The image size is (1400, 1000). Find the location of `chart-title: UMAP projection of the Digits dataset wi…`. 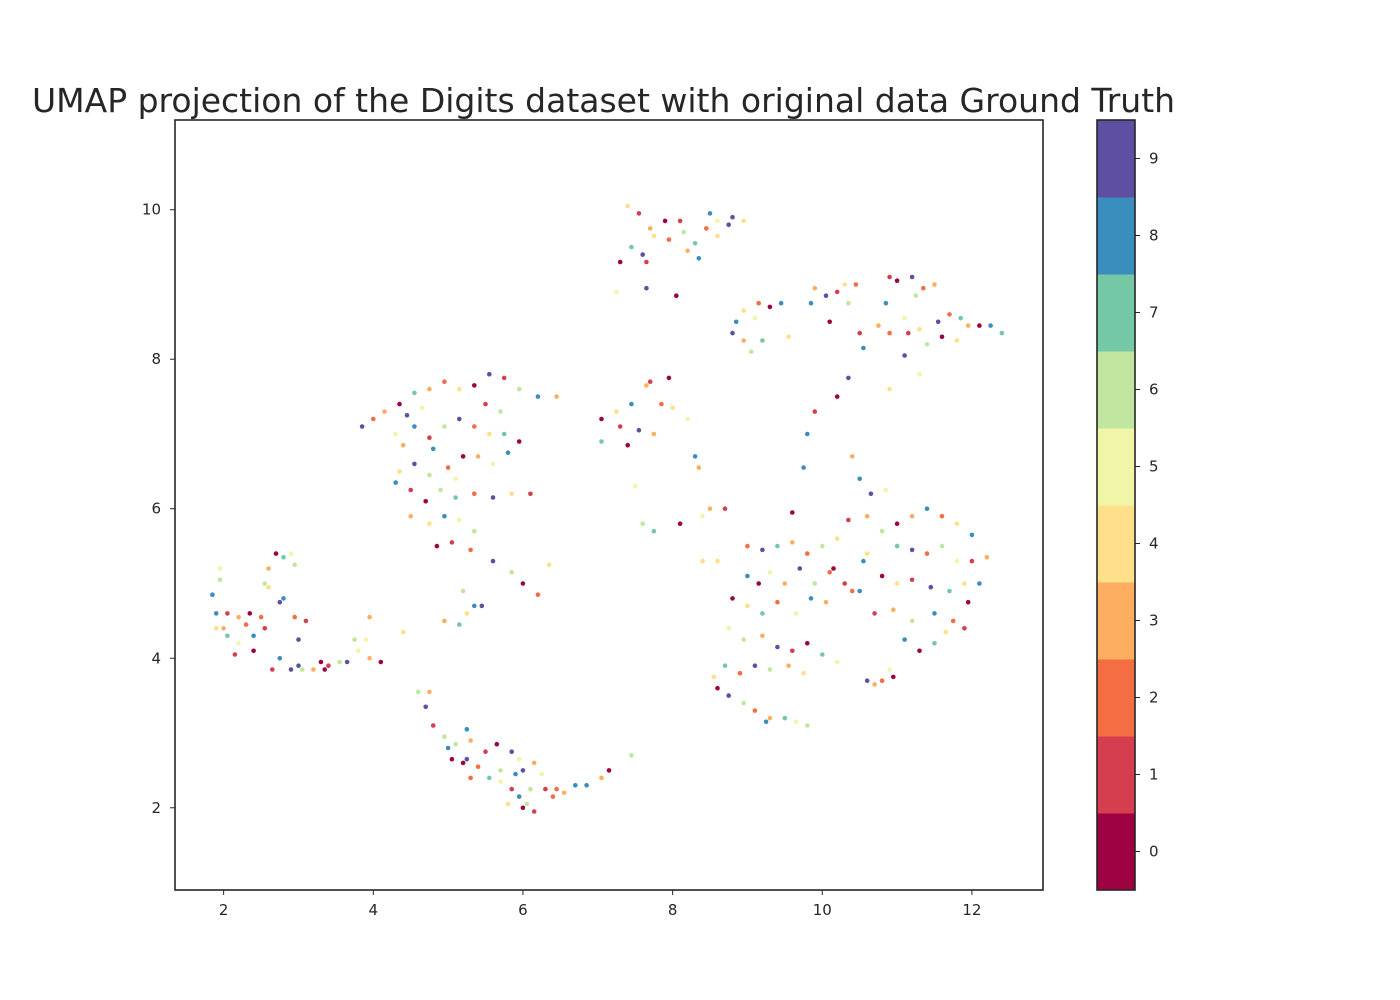

chart-title: UMAP projection of the Digits dataset wi… is located at coordinates (603, 100).